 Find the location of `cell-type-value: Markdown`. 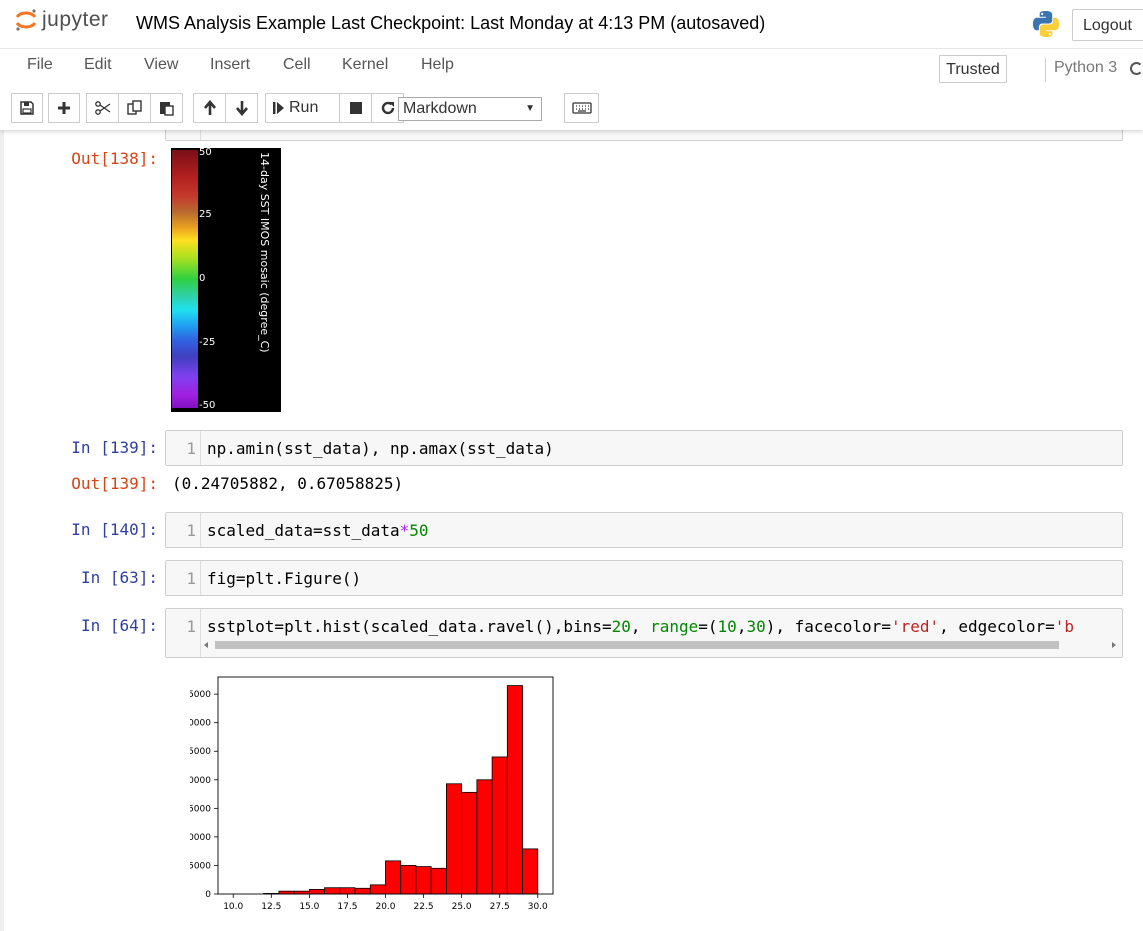

cell-type-value: Markdown is located at coordinates (440, 108).